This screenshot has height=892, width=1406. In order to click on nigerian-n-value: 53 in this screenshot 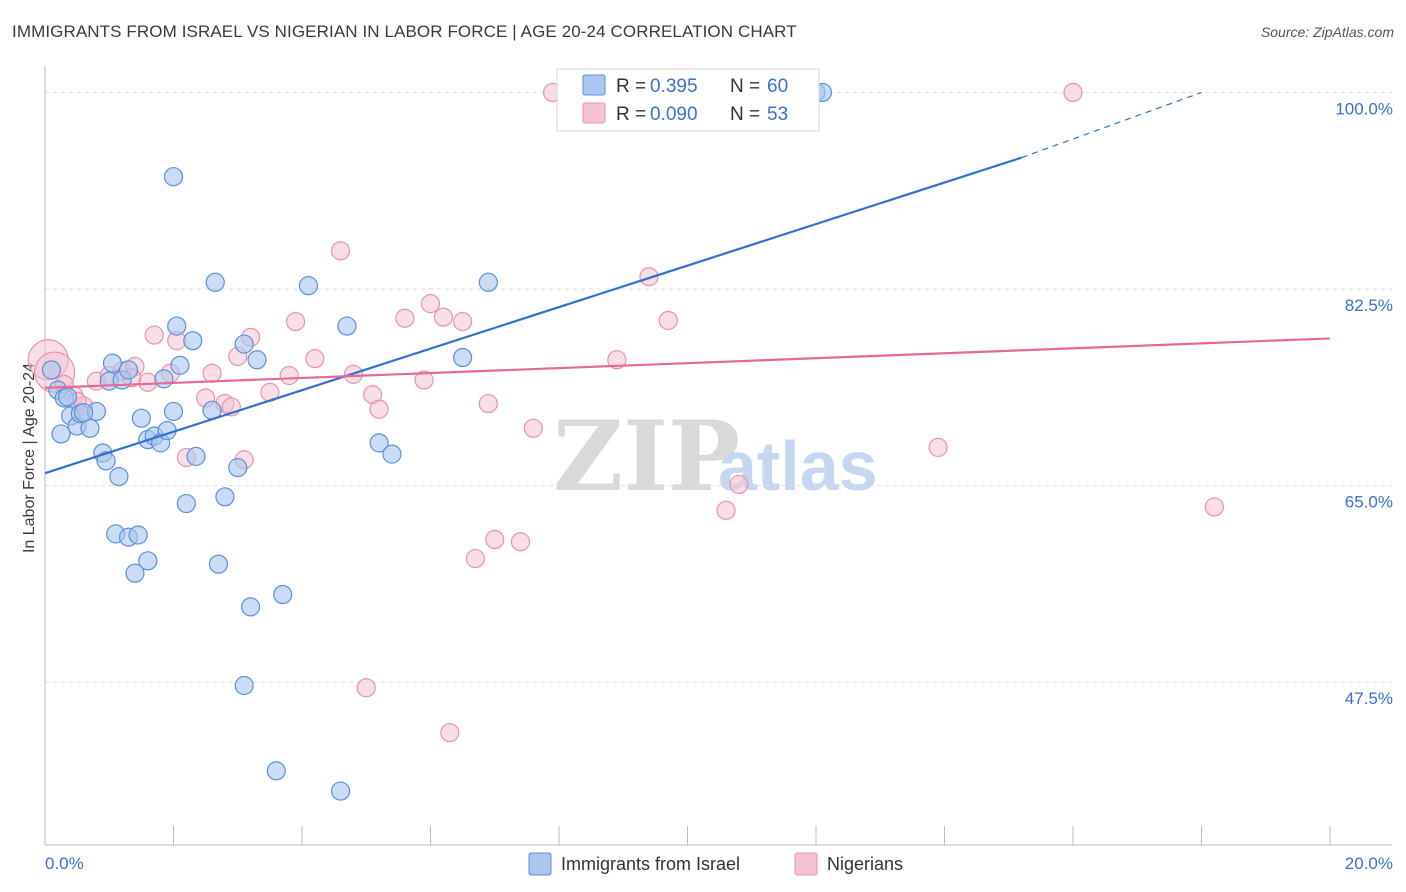, I will do `click(777, 114)`.